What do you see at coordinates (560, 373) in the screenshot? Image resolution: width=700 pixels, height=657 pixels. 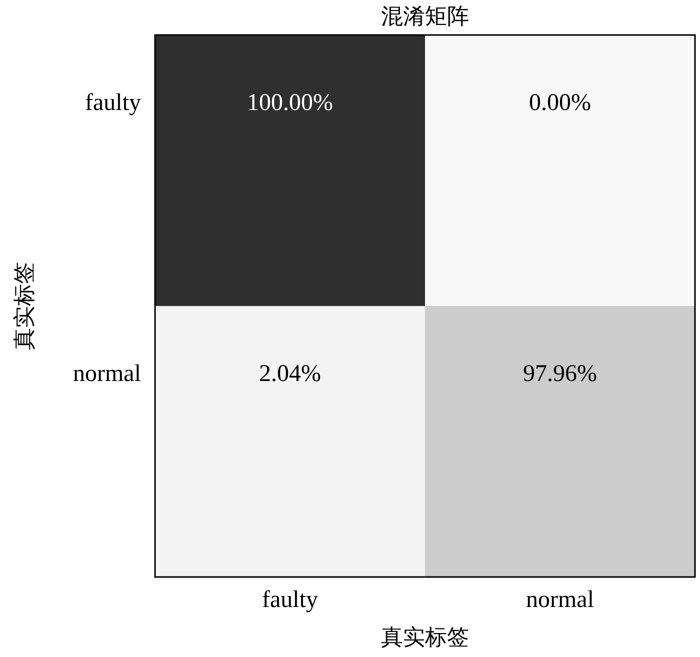 I see `data-label: 97.96%` at bounding box center [560, 373].